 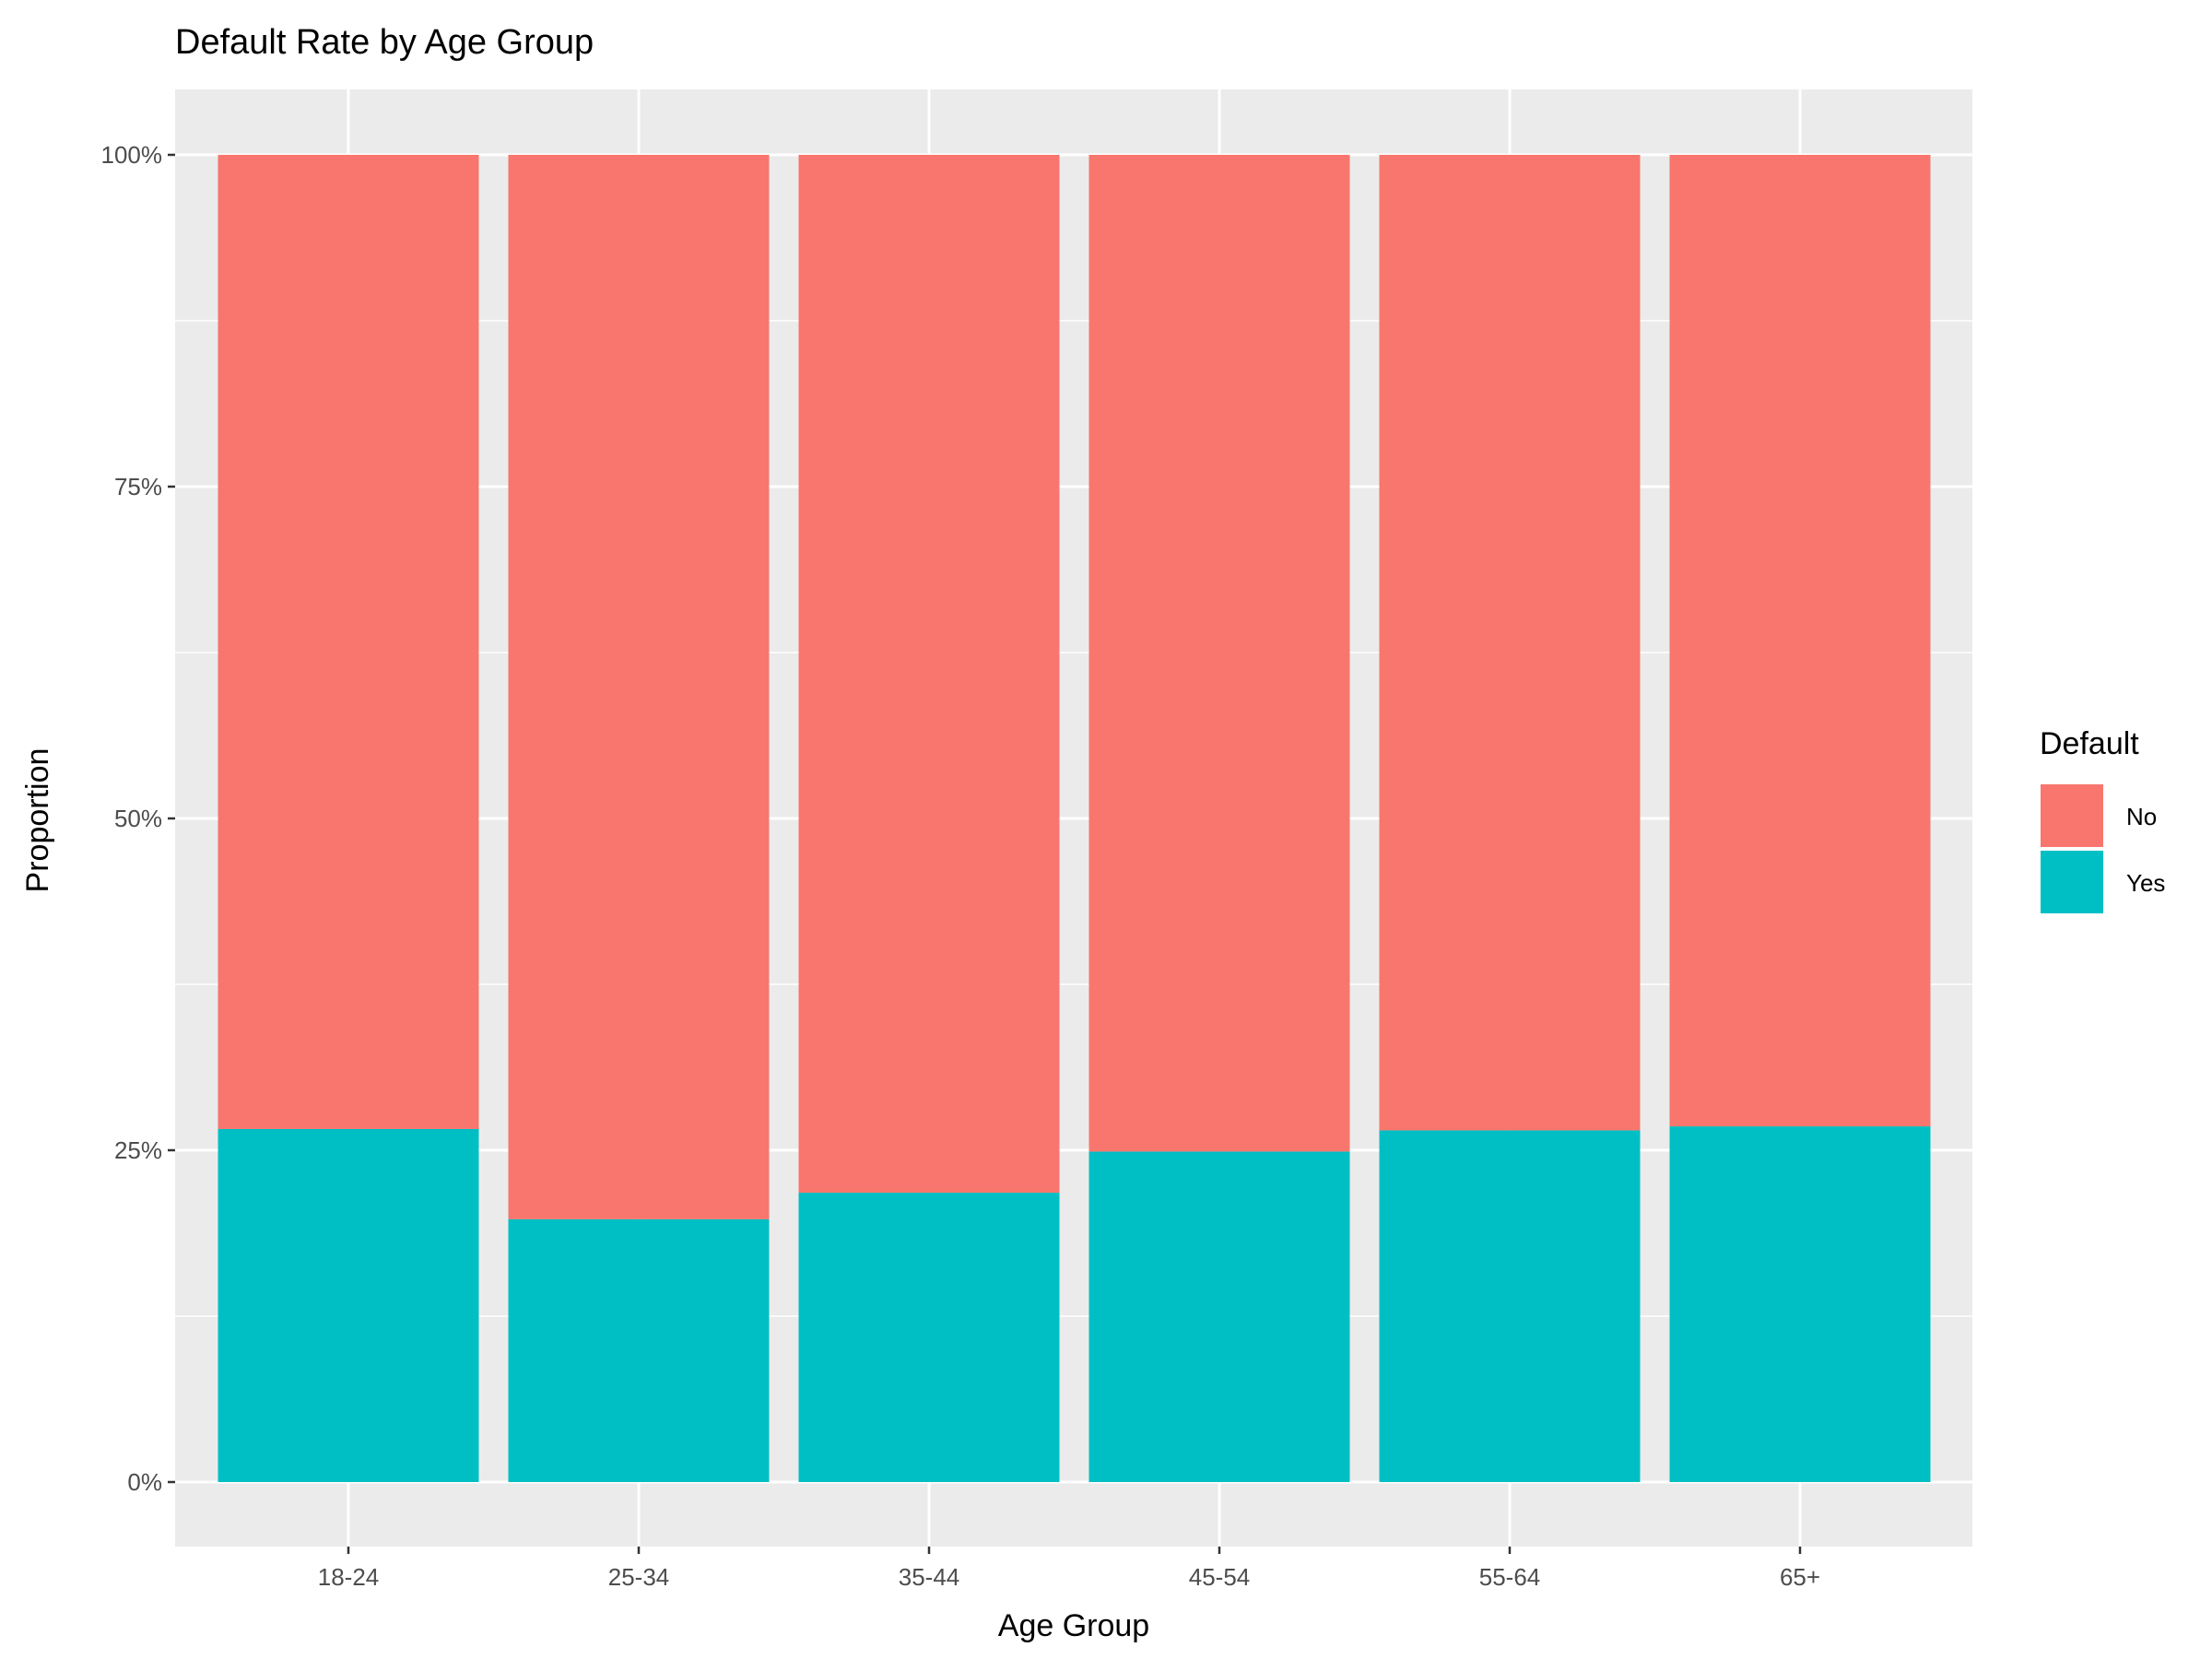 I want to click on x-axis-title: Age Group, so click(x=1073, y=1625).